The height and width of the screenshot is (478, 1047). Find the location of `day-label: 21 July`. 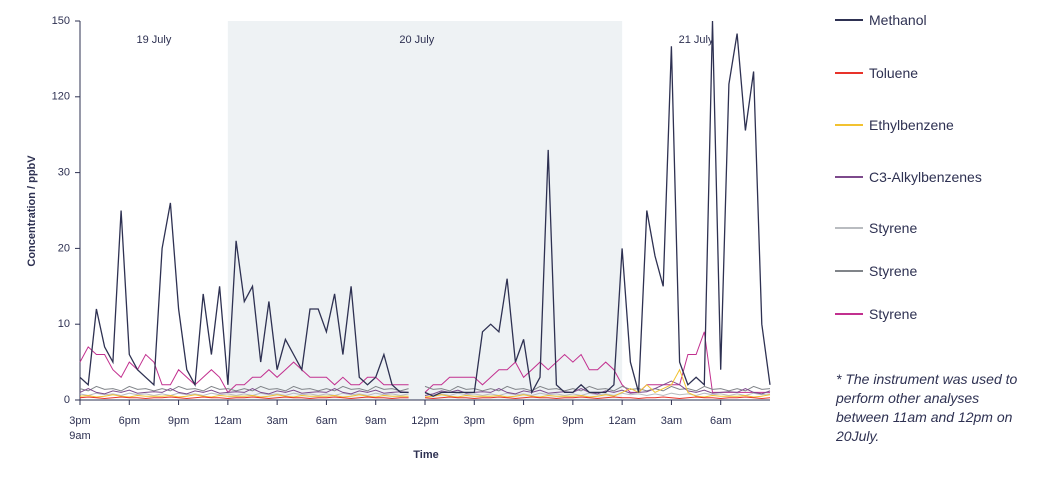

day-label: 21 July is located at coordinates (696, 40).